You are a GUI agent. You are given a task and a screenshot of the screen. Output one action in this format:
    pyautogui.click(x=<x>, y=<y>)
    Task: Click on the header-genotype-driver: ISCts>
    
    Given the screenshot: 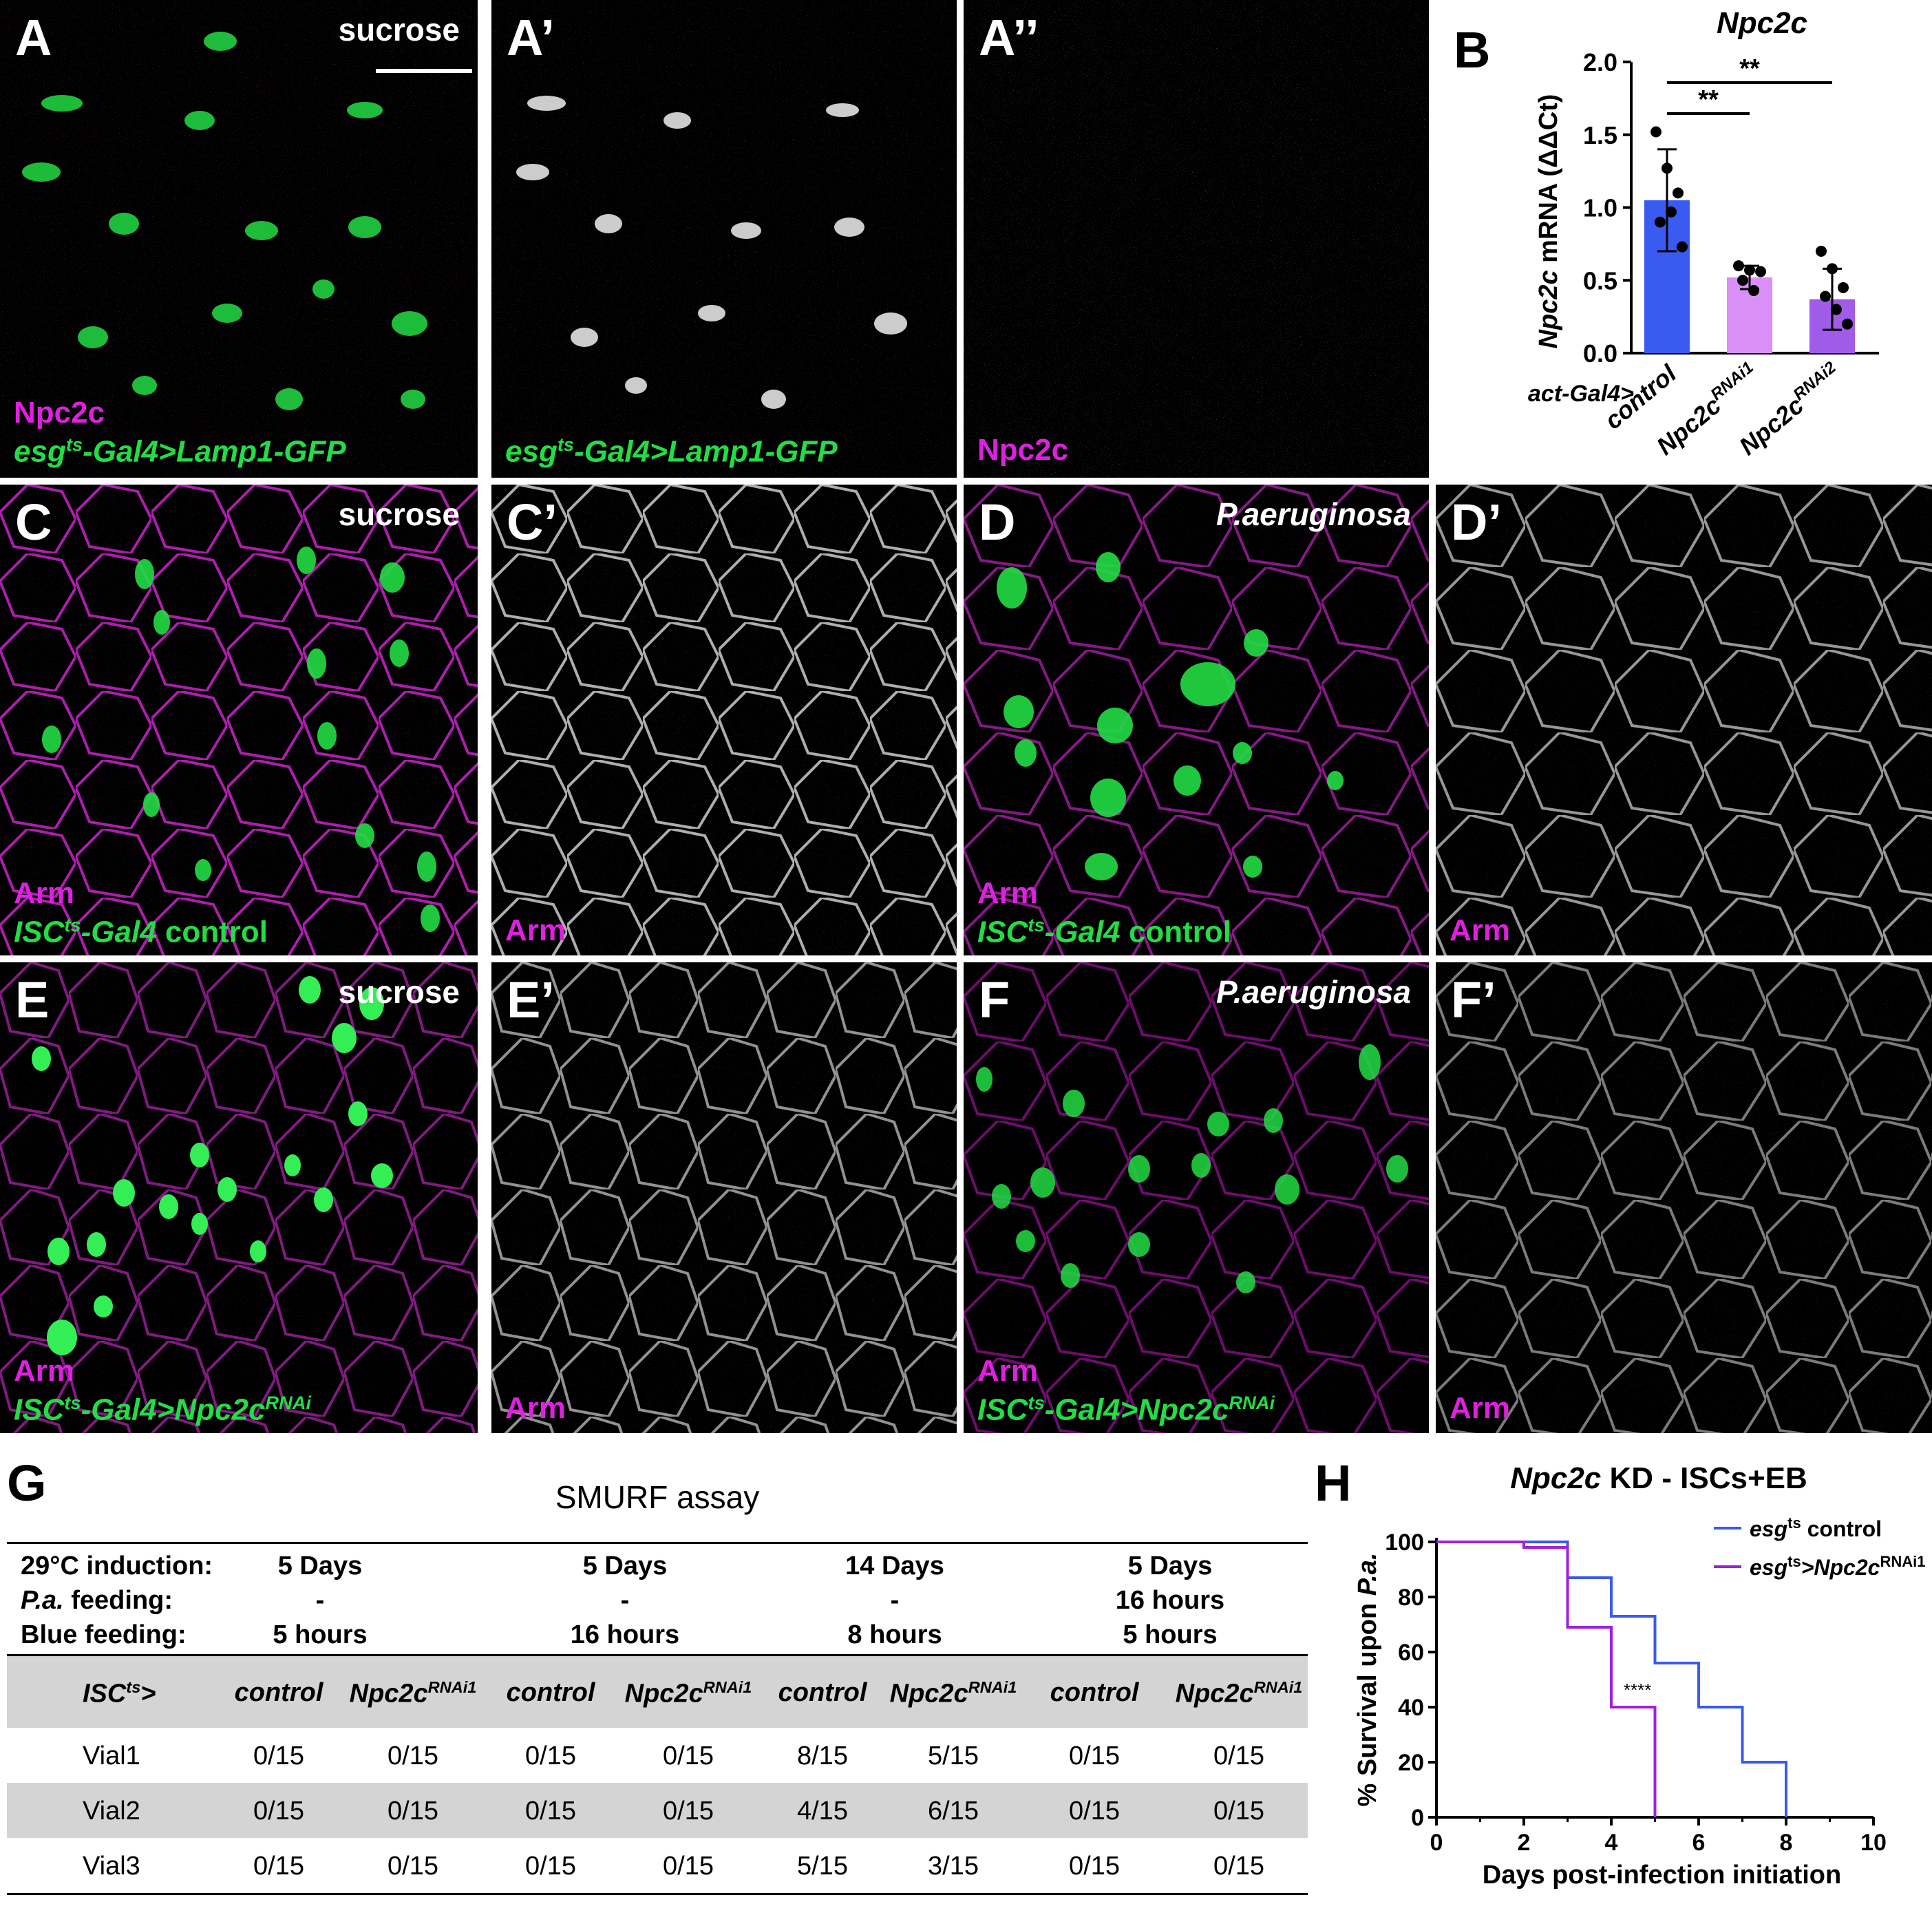 What is the action you would take?
    pyautogui.click(x=120, y=1693)
    